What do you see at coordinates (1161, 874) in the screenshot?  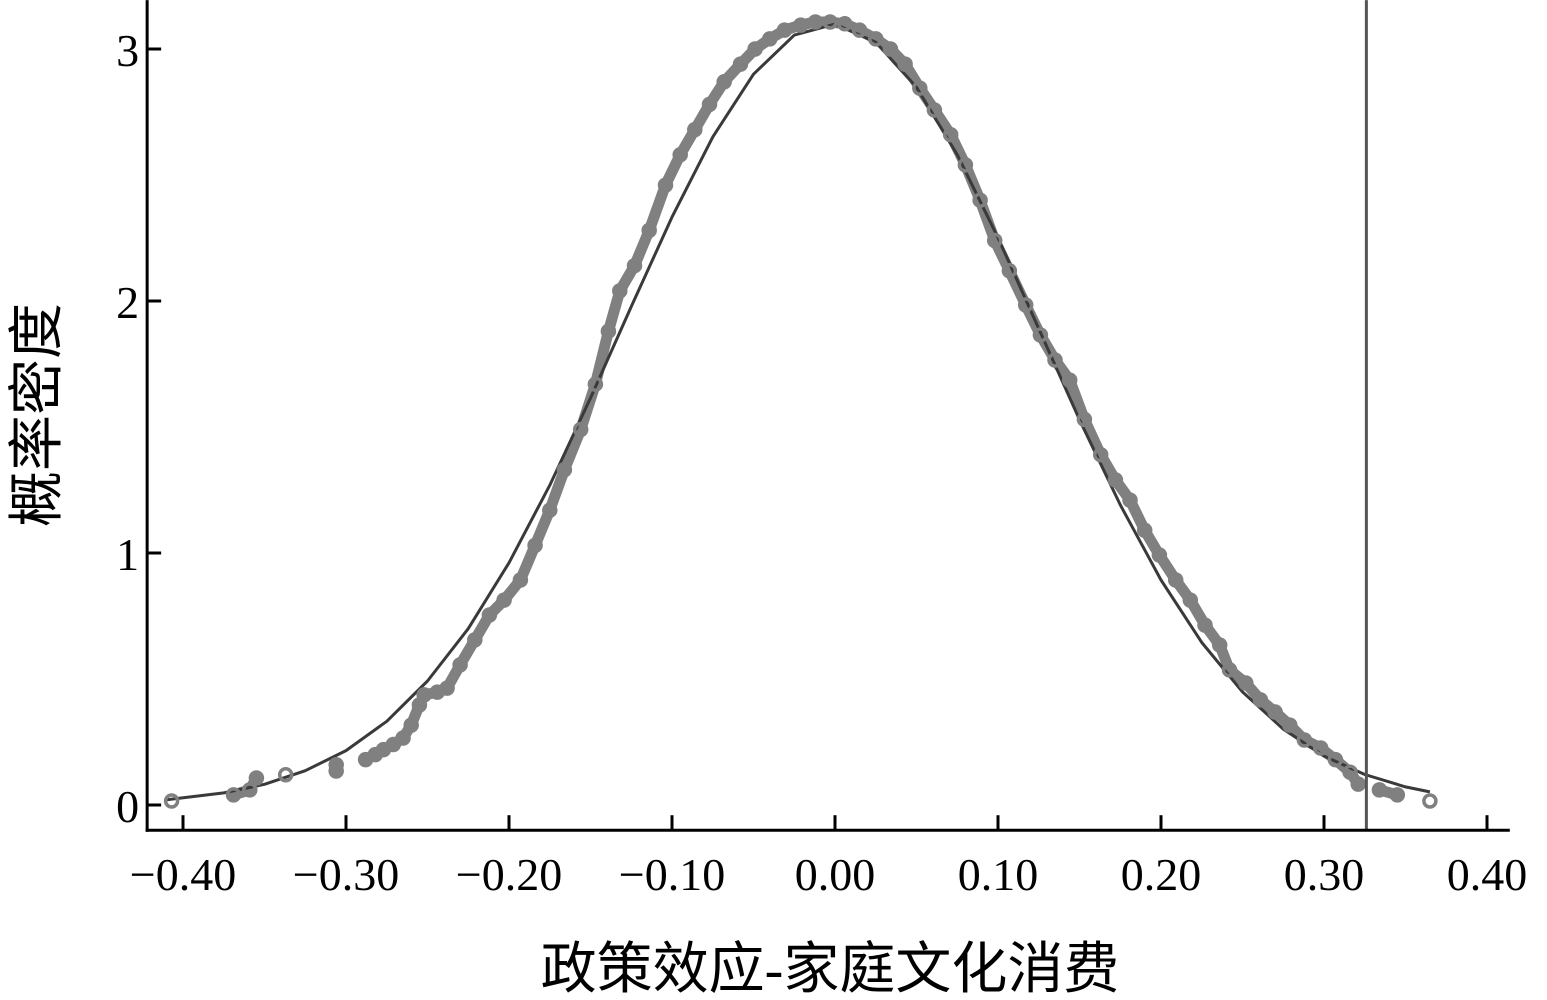 I see `x-tick-label: 0.20` at bounding box center [1161, 874].